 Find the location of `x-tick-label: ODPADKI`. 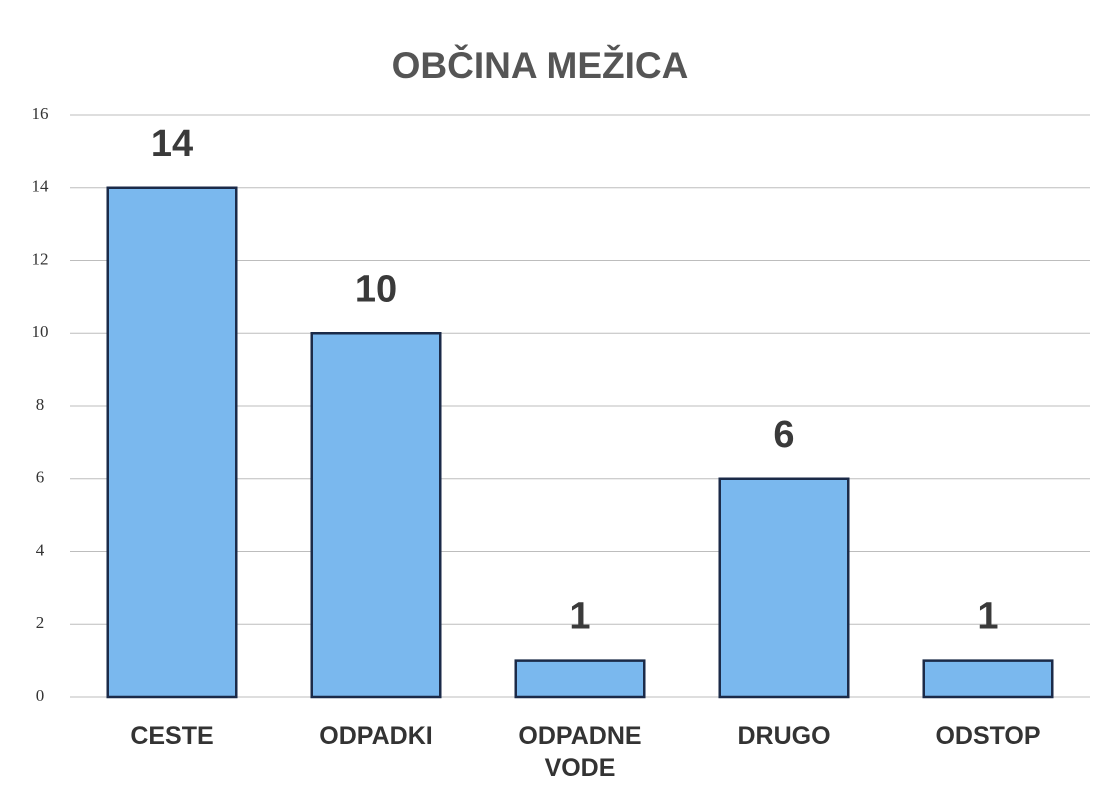

x-tick-label: ODPADKI is located at coordinates (376, 736).